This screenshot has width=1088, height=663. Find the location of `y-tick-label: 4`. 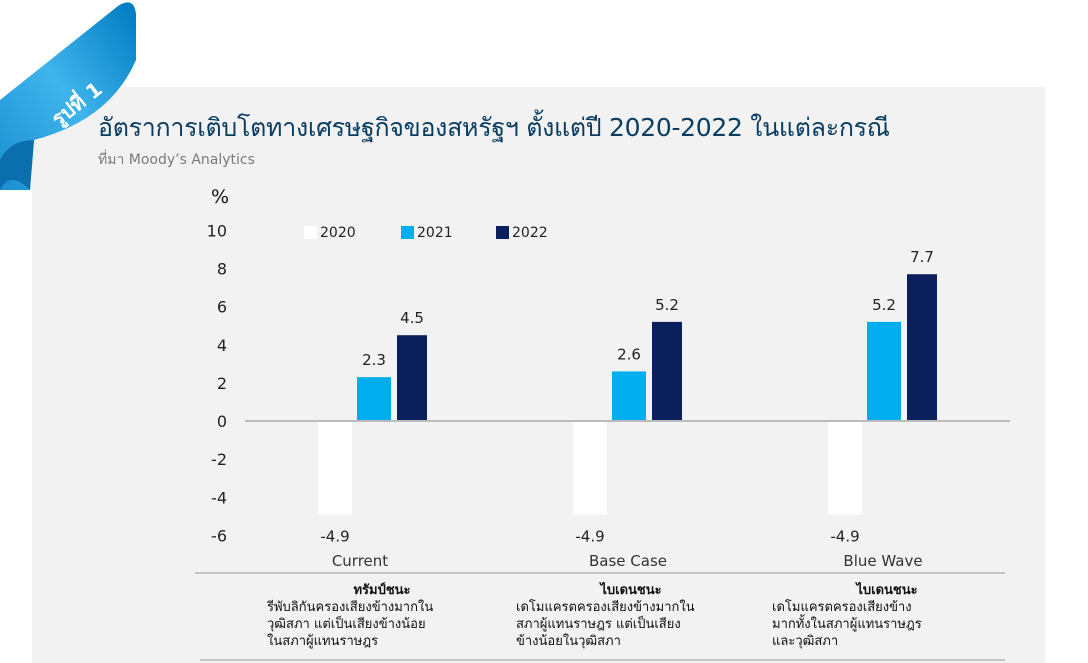

y-tick-label: 4 is located at coordinates (222, 345).